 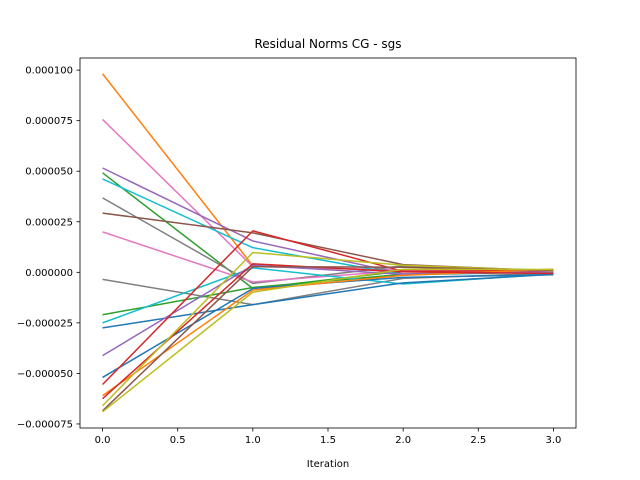 I want to click on x-tick-label: 1.0, so click(x=253, y=440).